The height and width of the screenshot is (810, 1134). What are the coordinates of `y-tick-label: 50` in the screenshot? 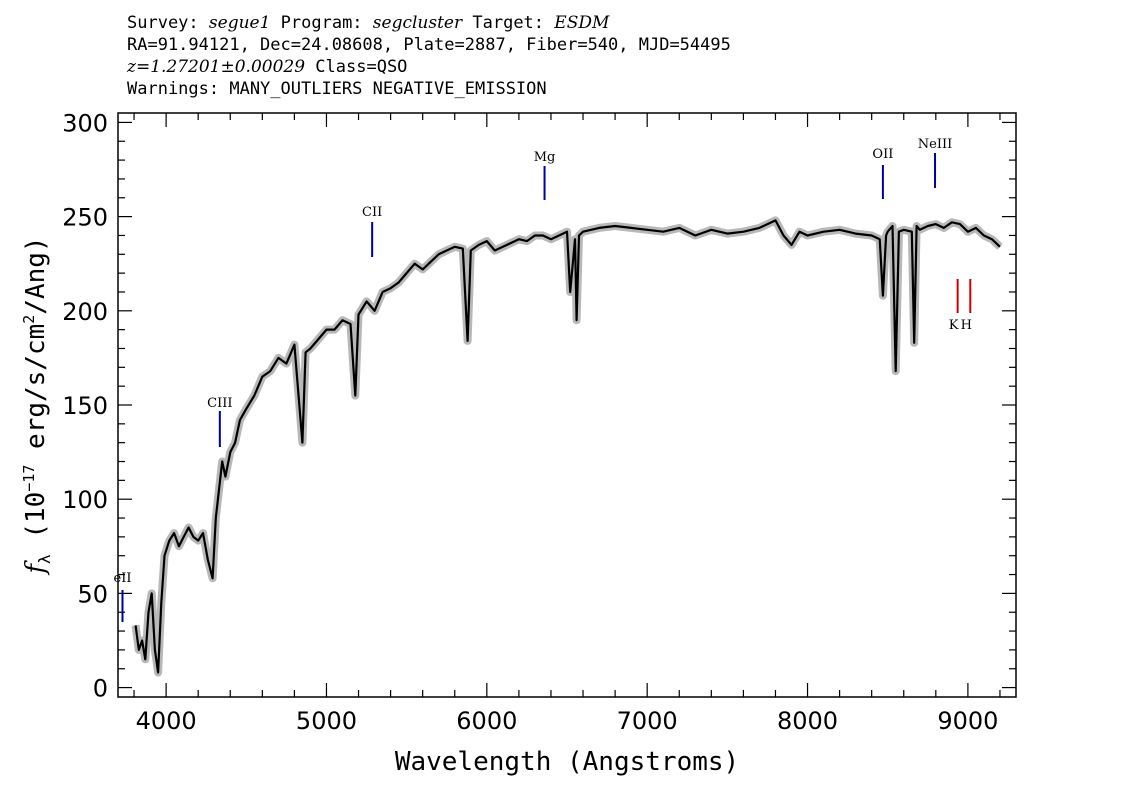 It's located at (92, 594).